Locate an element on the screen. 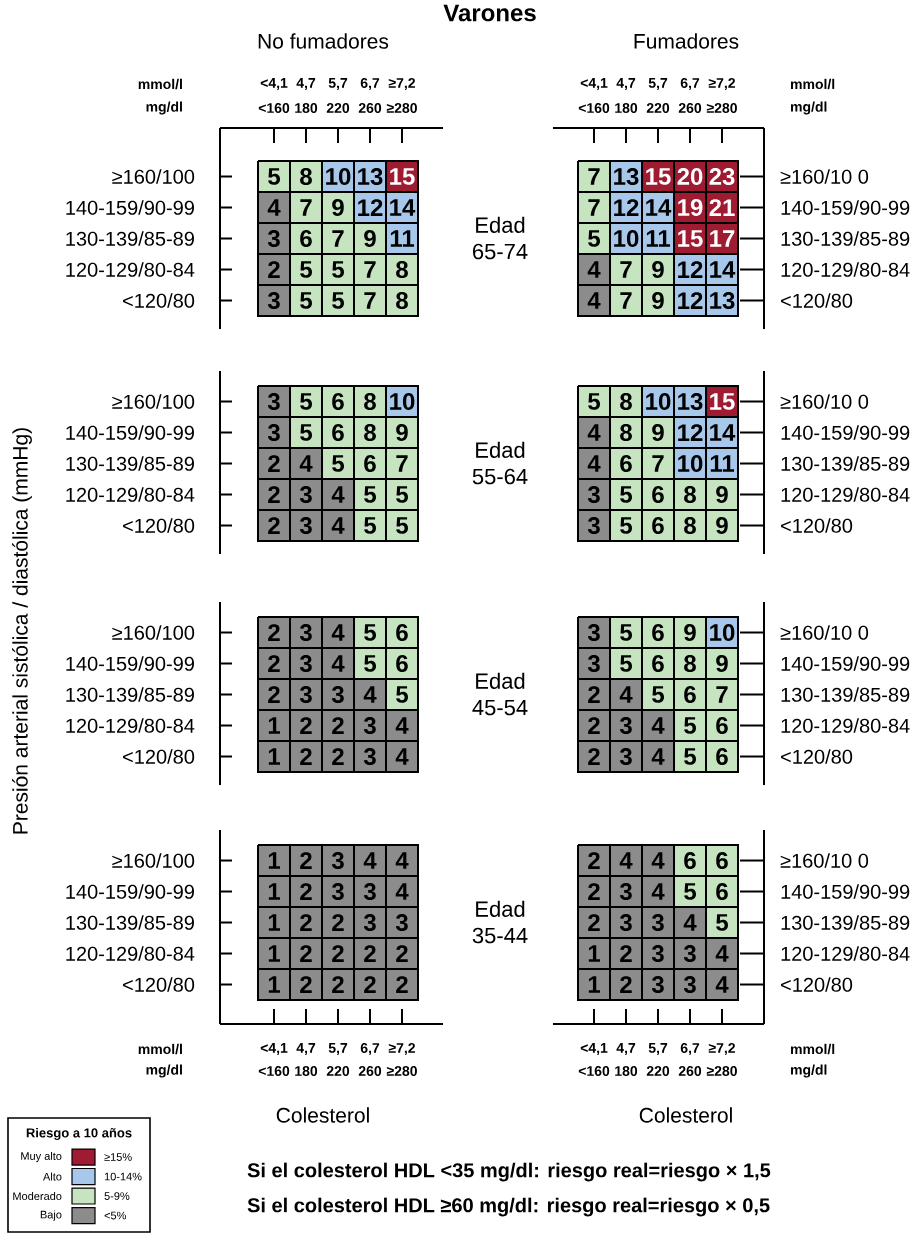 Image resolution: width=916 pixels, height=1235 pixels. data-label: 20 is located at coordinates (690, 176).